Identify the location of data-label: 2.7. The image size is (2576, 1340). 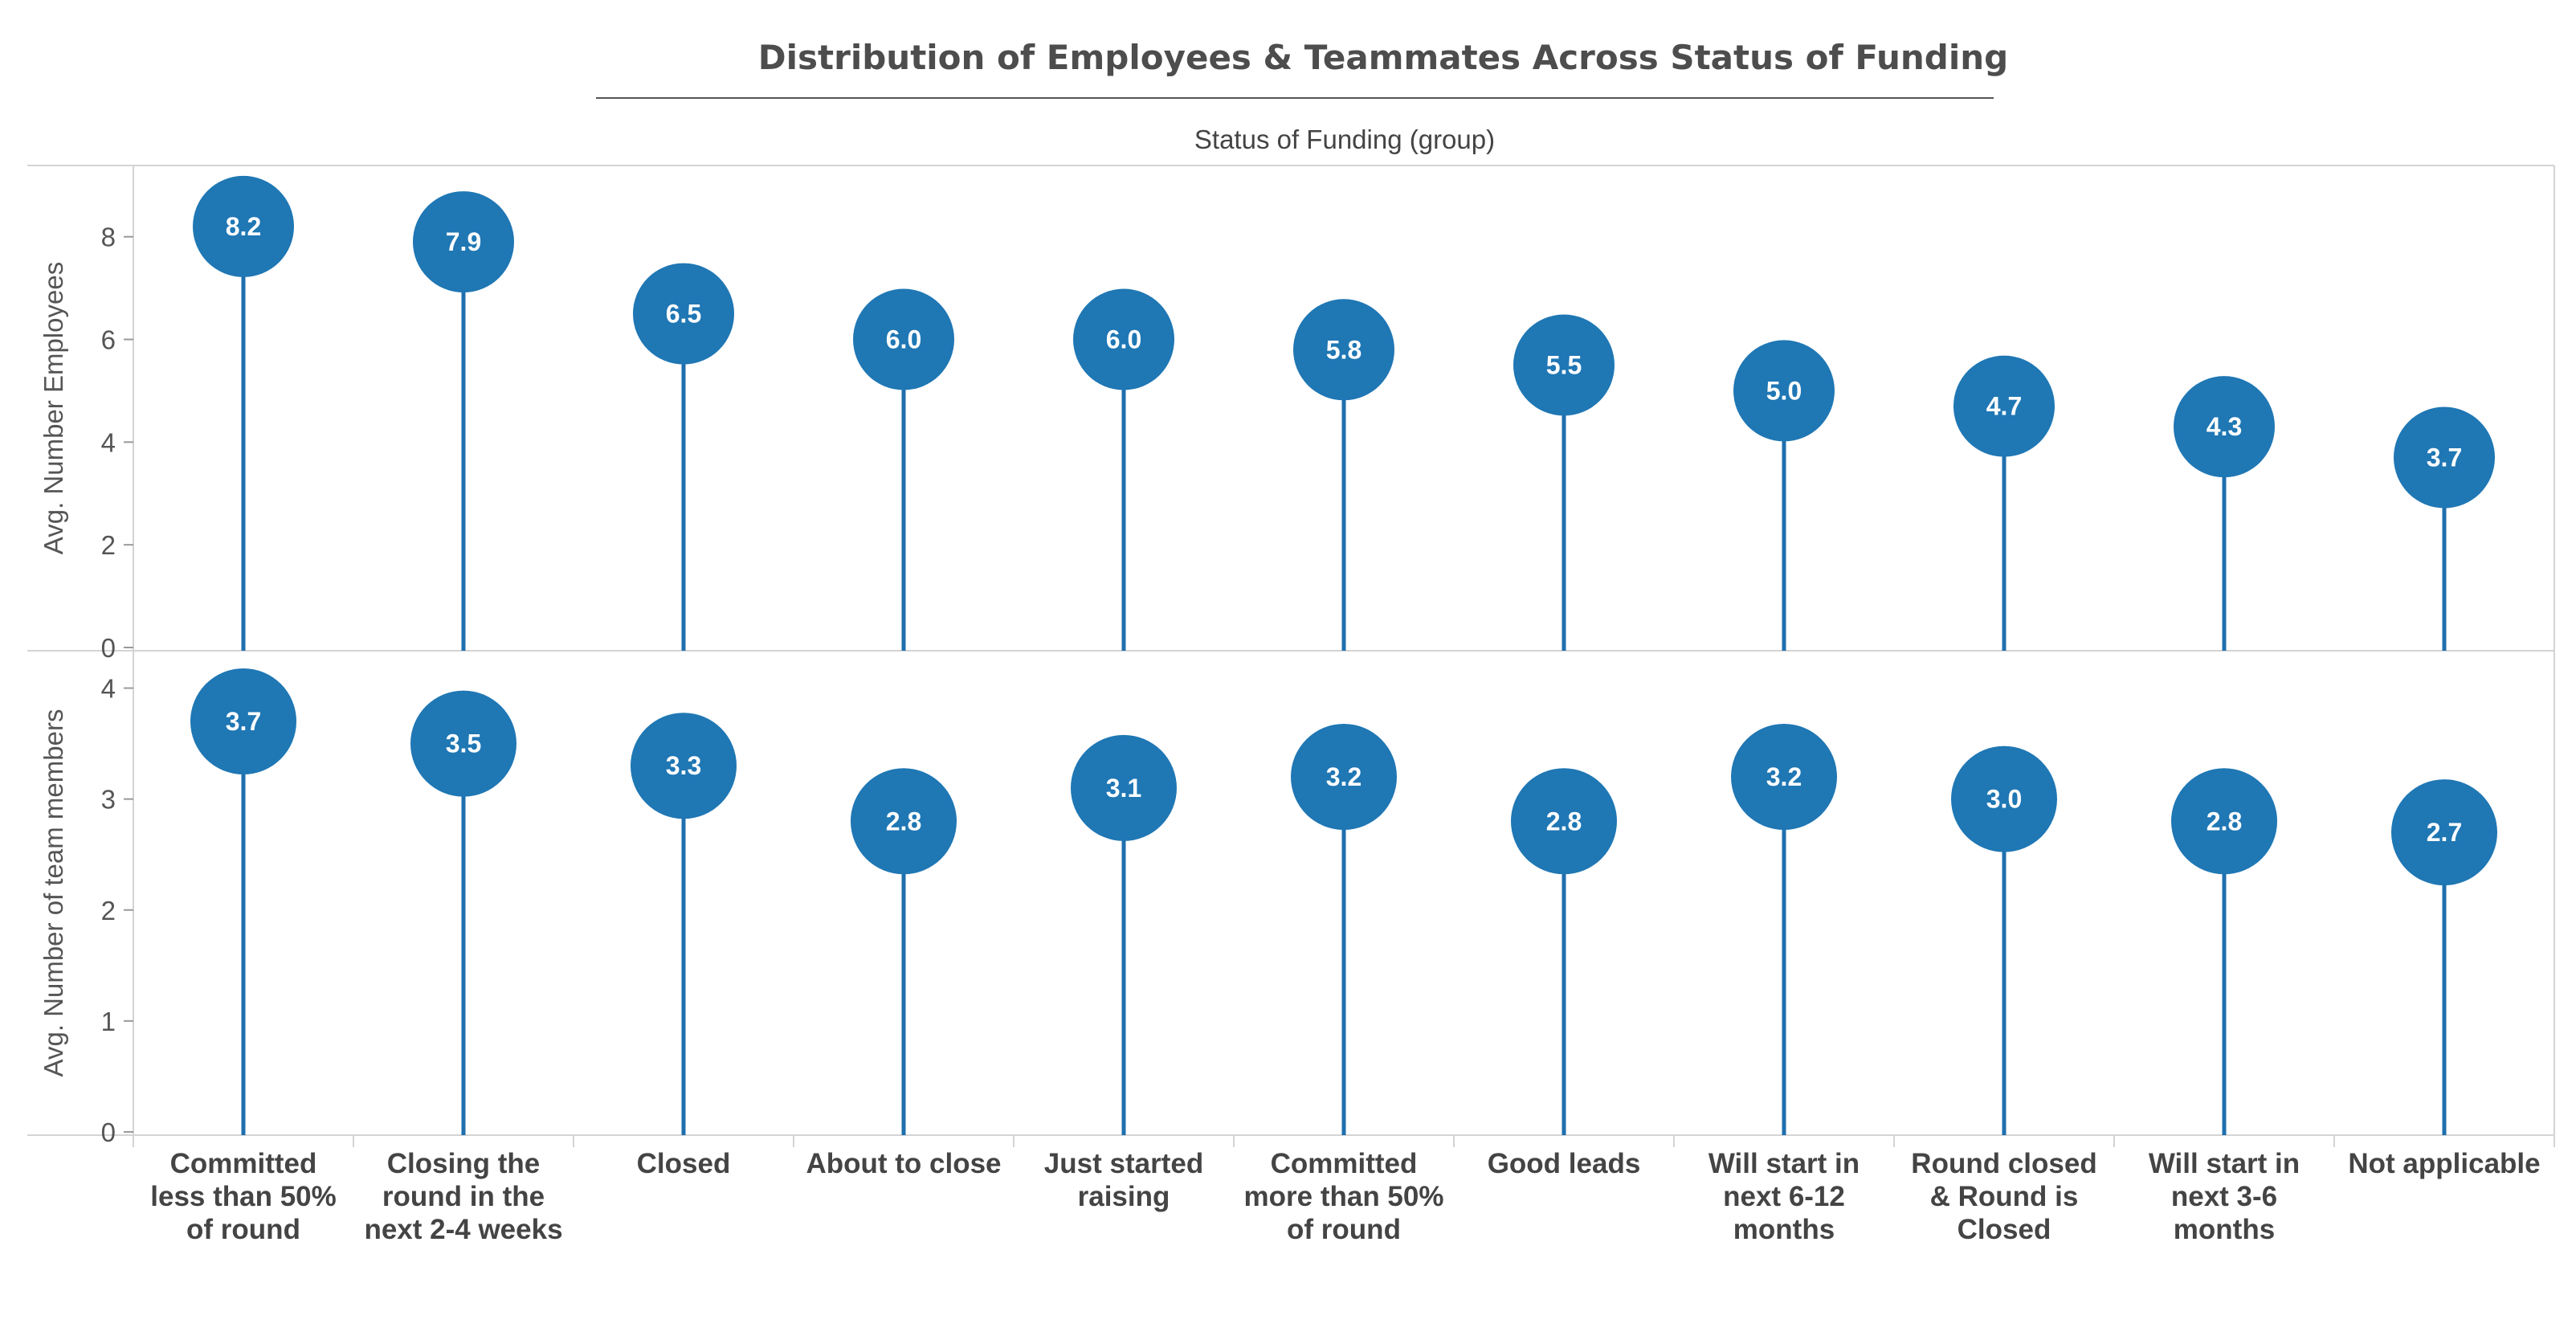
(2444, 833).